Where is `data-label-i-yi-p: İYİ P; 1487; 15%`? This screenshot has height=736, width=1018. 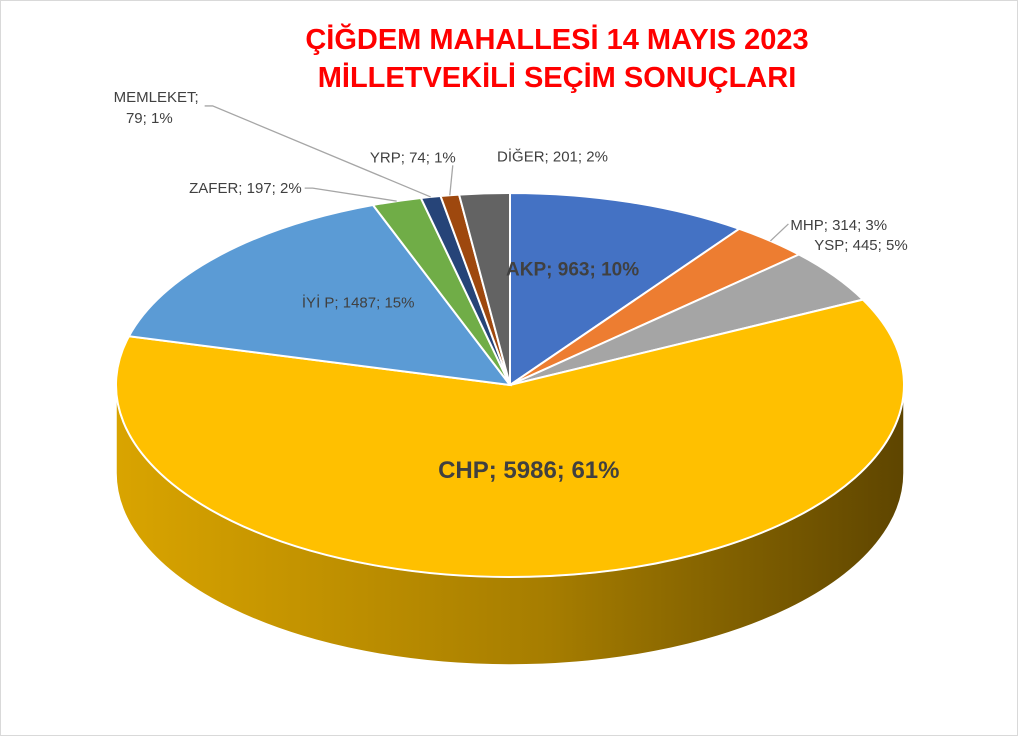 data-label-i-yi-p: İYİ P; 1487; 15% is located at coordinates (358, 303).